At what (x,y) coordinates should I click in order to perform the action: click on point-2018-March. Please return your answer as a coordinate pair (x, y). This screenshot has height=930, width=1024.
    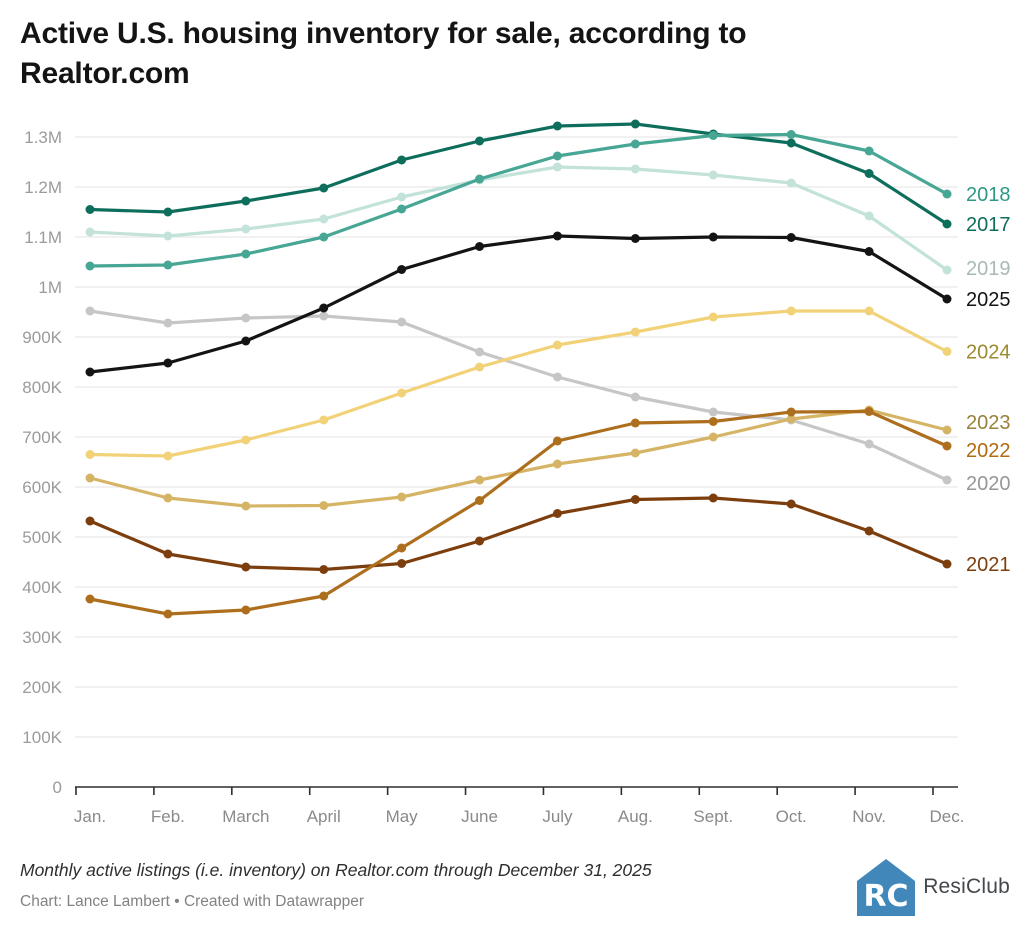
    Looking at the image, I should click on (246, 254).